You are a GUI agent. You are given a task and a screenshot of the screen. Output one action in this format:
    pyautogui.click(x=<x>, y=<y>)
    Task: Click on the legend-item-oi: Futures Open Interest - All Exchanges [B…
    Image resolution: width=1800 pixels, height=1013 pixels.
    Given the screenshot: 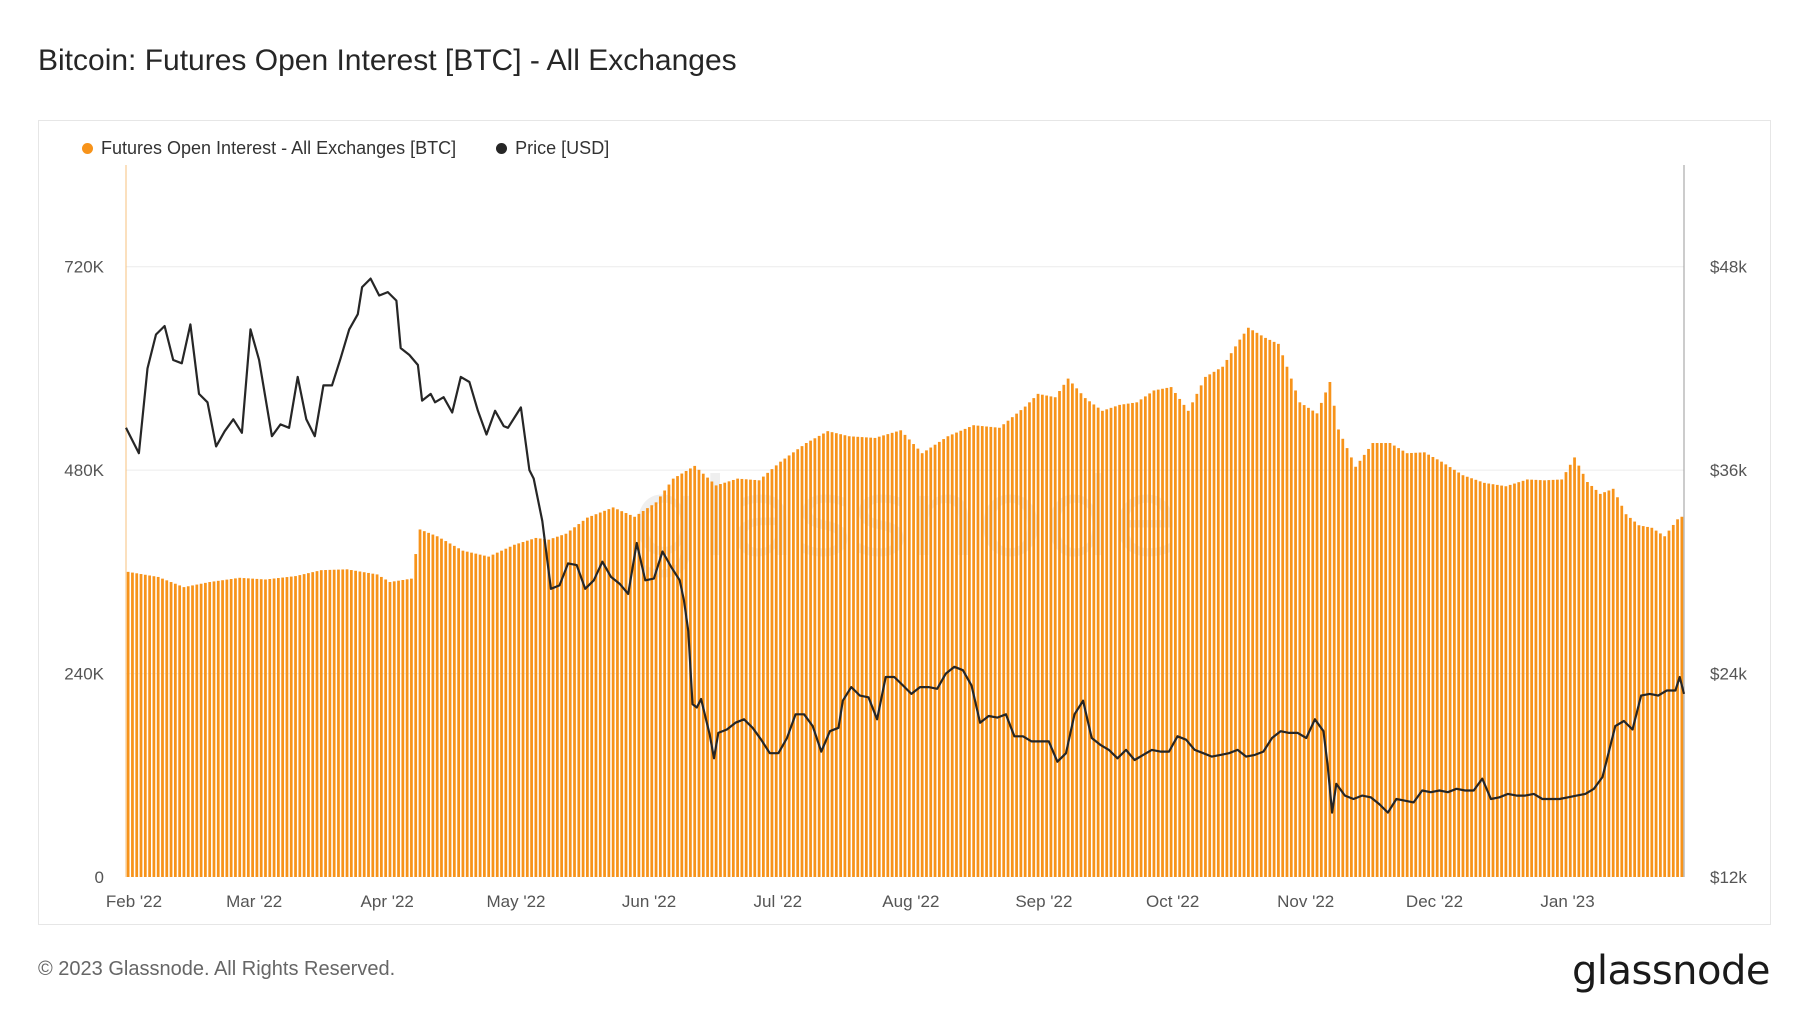 What is the action you would take?
    pyautogui.click(x=269, y=148)
    